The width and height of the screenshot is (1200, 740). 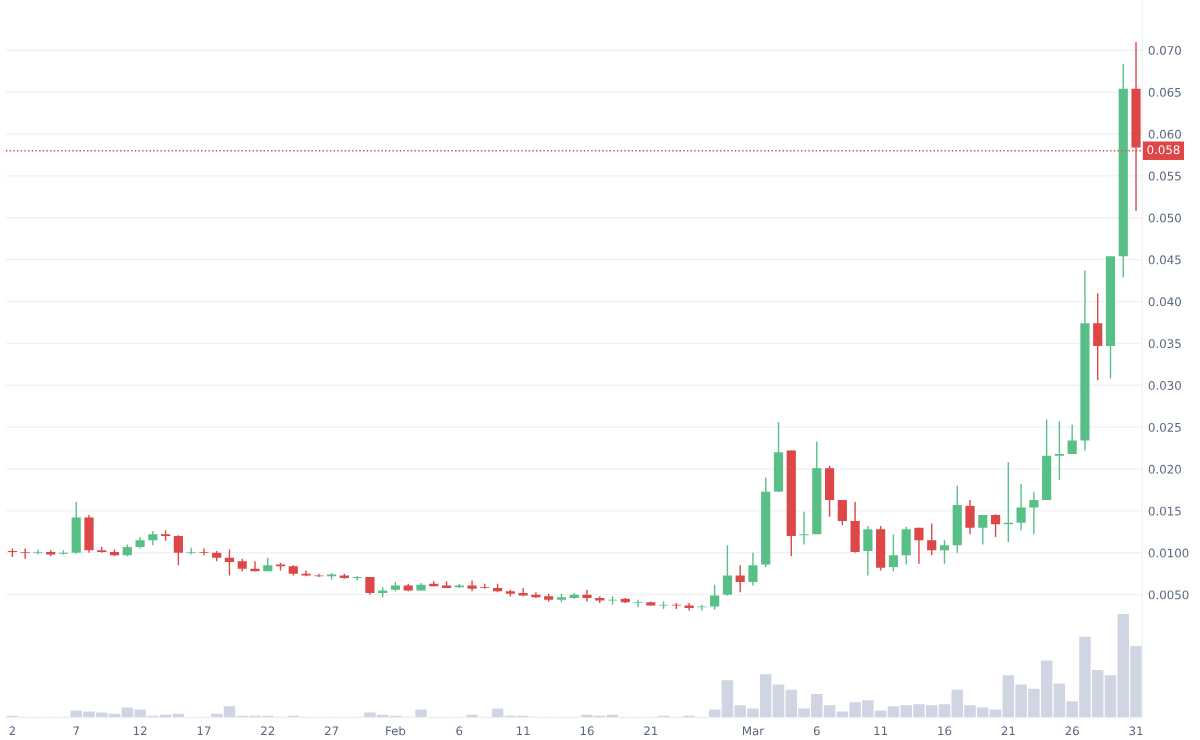 I want to click on ref-line-label: 0.058, so click(x=1163, y=150).